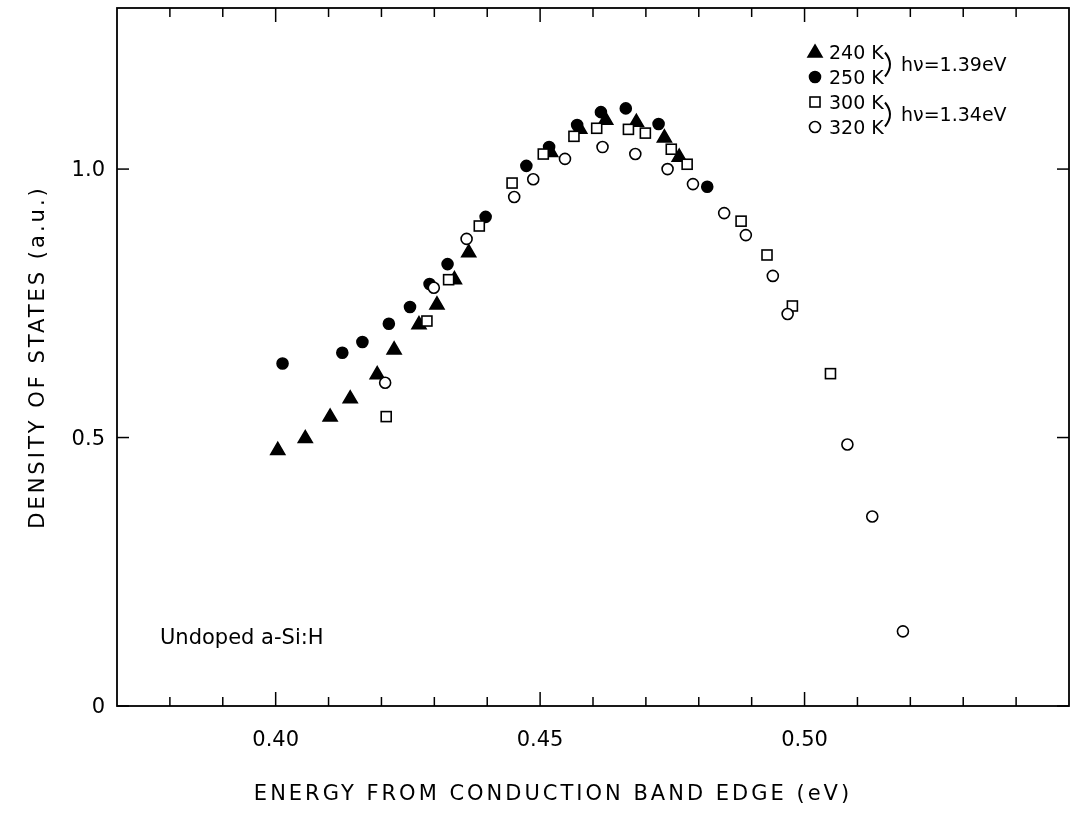  I want to click on x-axis-title: ENERGY FROM CONDUCTION BAND EDGE (eV), so click(553, 793).